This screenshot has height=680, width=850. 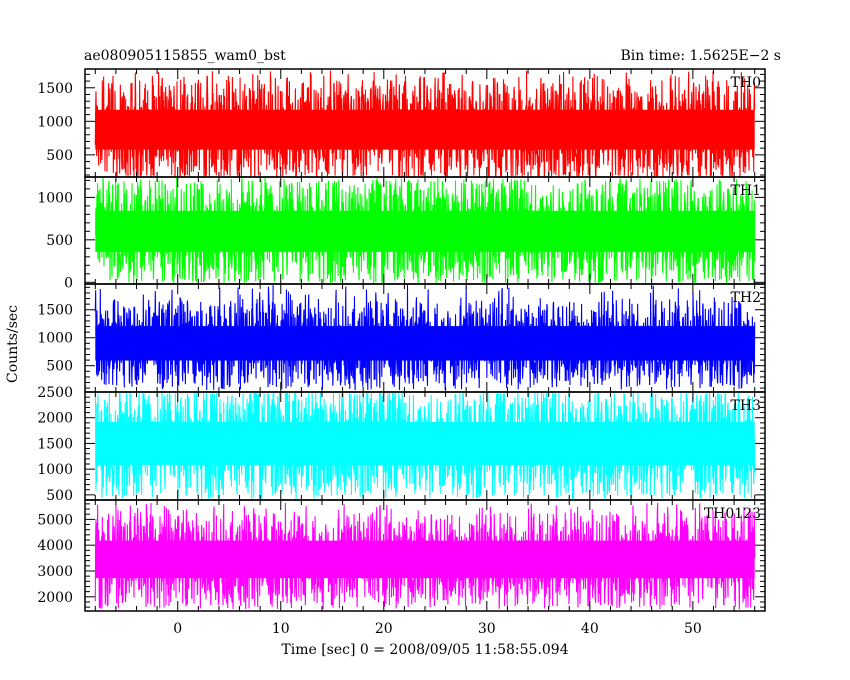 What do you see at coordinates (425, 337) in the screenshot?
I see `series-line-th2` at bounding box center [425, 337].